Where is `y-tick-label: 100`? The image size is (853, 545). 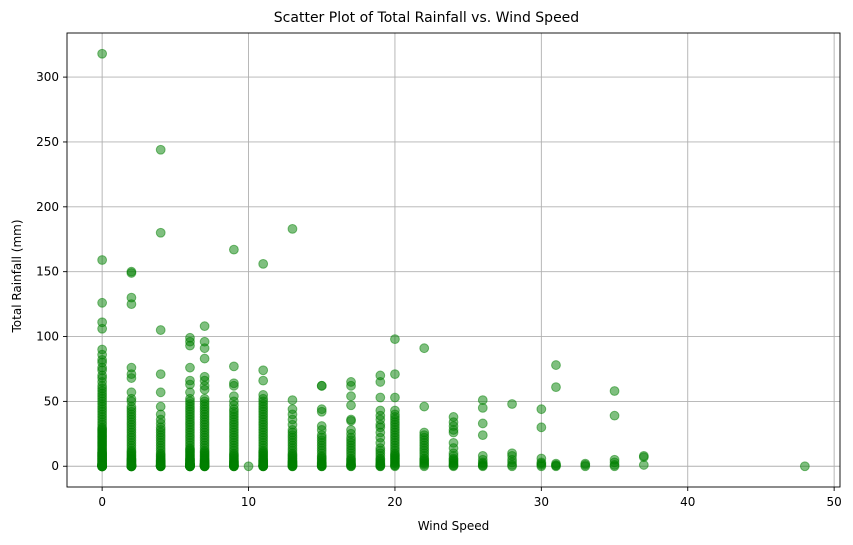
y-tick-label: 100 is located at coordinates (47, 337).